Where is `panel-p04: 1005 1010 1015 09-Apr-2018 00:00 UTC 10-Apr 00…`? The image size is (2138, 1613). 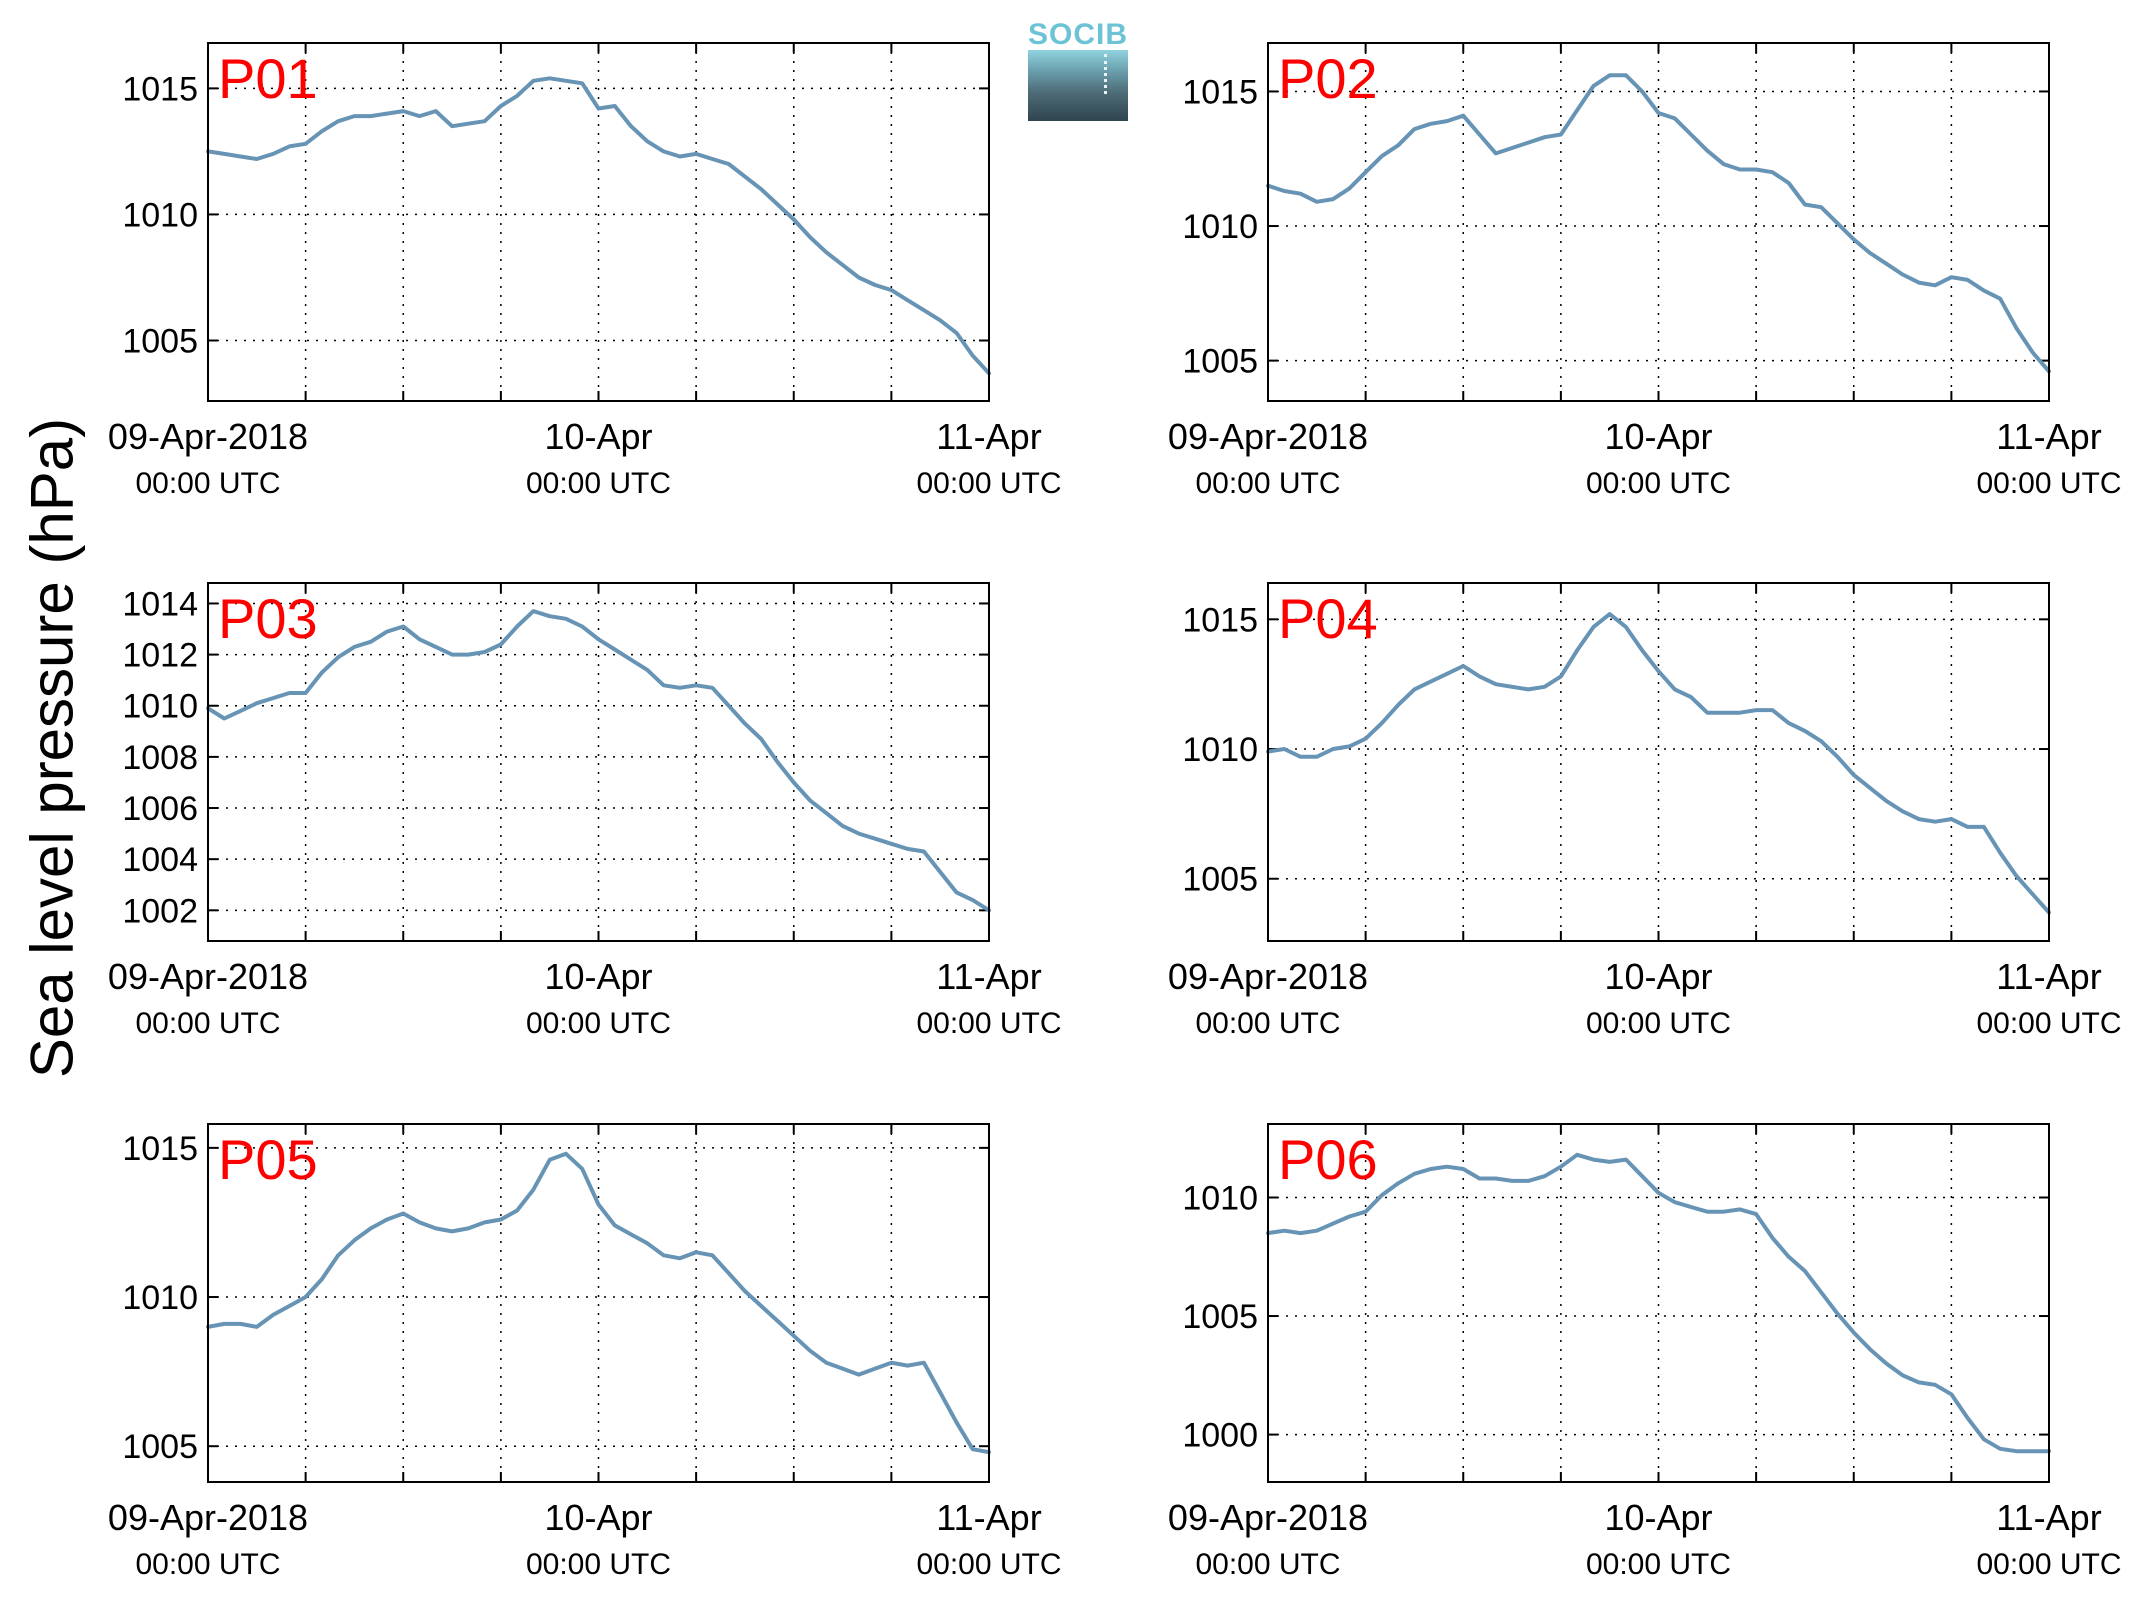 panel-p04: 1005 1010 1015 09-Apr-2018 00:00 UTC 10-Apr 00… is located at coordinates (1645, 811).